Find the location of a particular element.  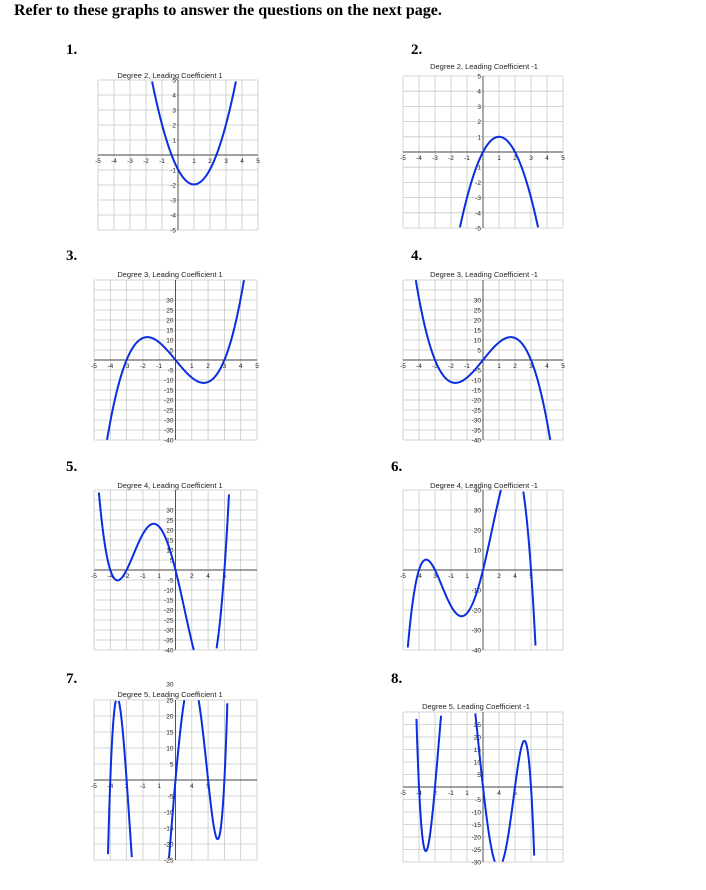

graph-title: Degree 2, Leading Coefficient -1 is located at coordinates (484, 66).